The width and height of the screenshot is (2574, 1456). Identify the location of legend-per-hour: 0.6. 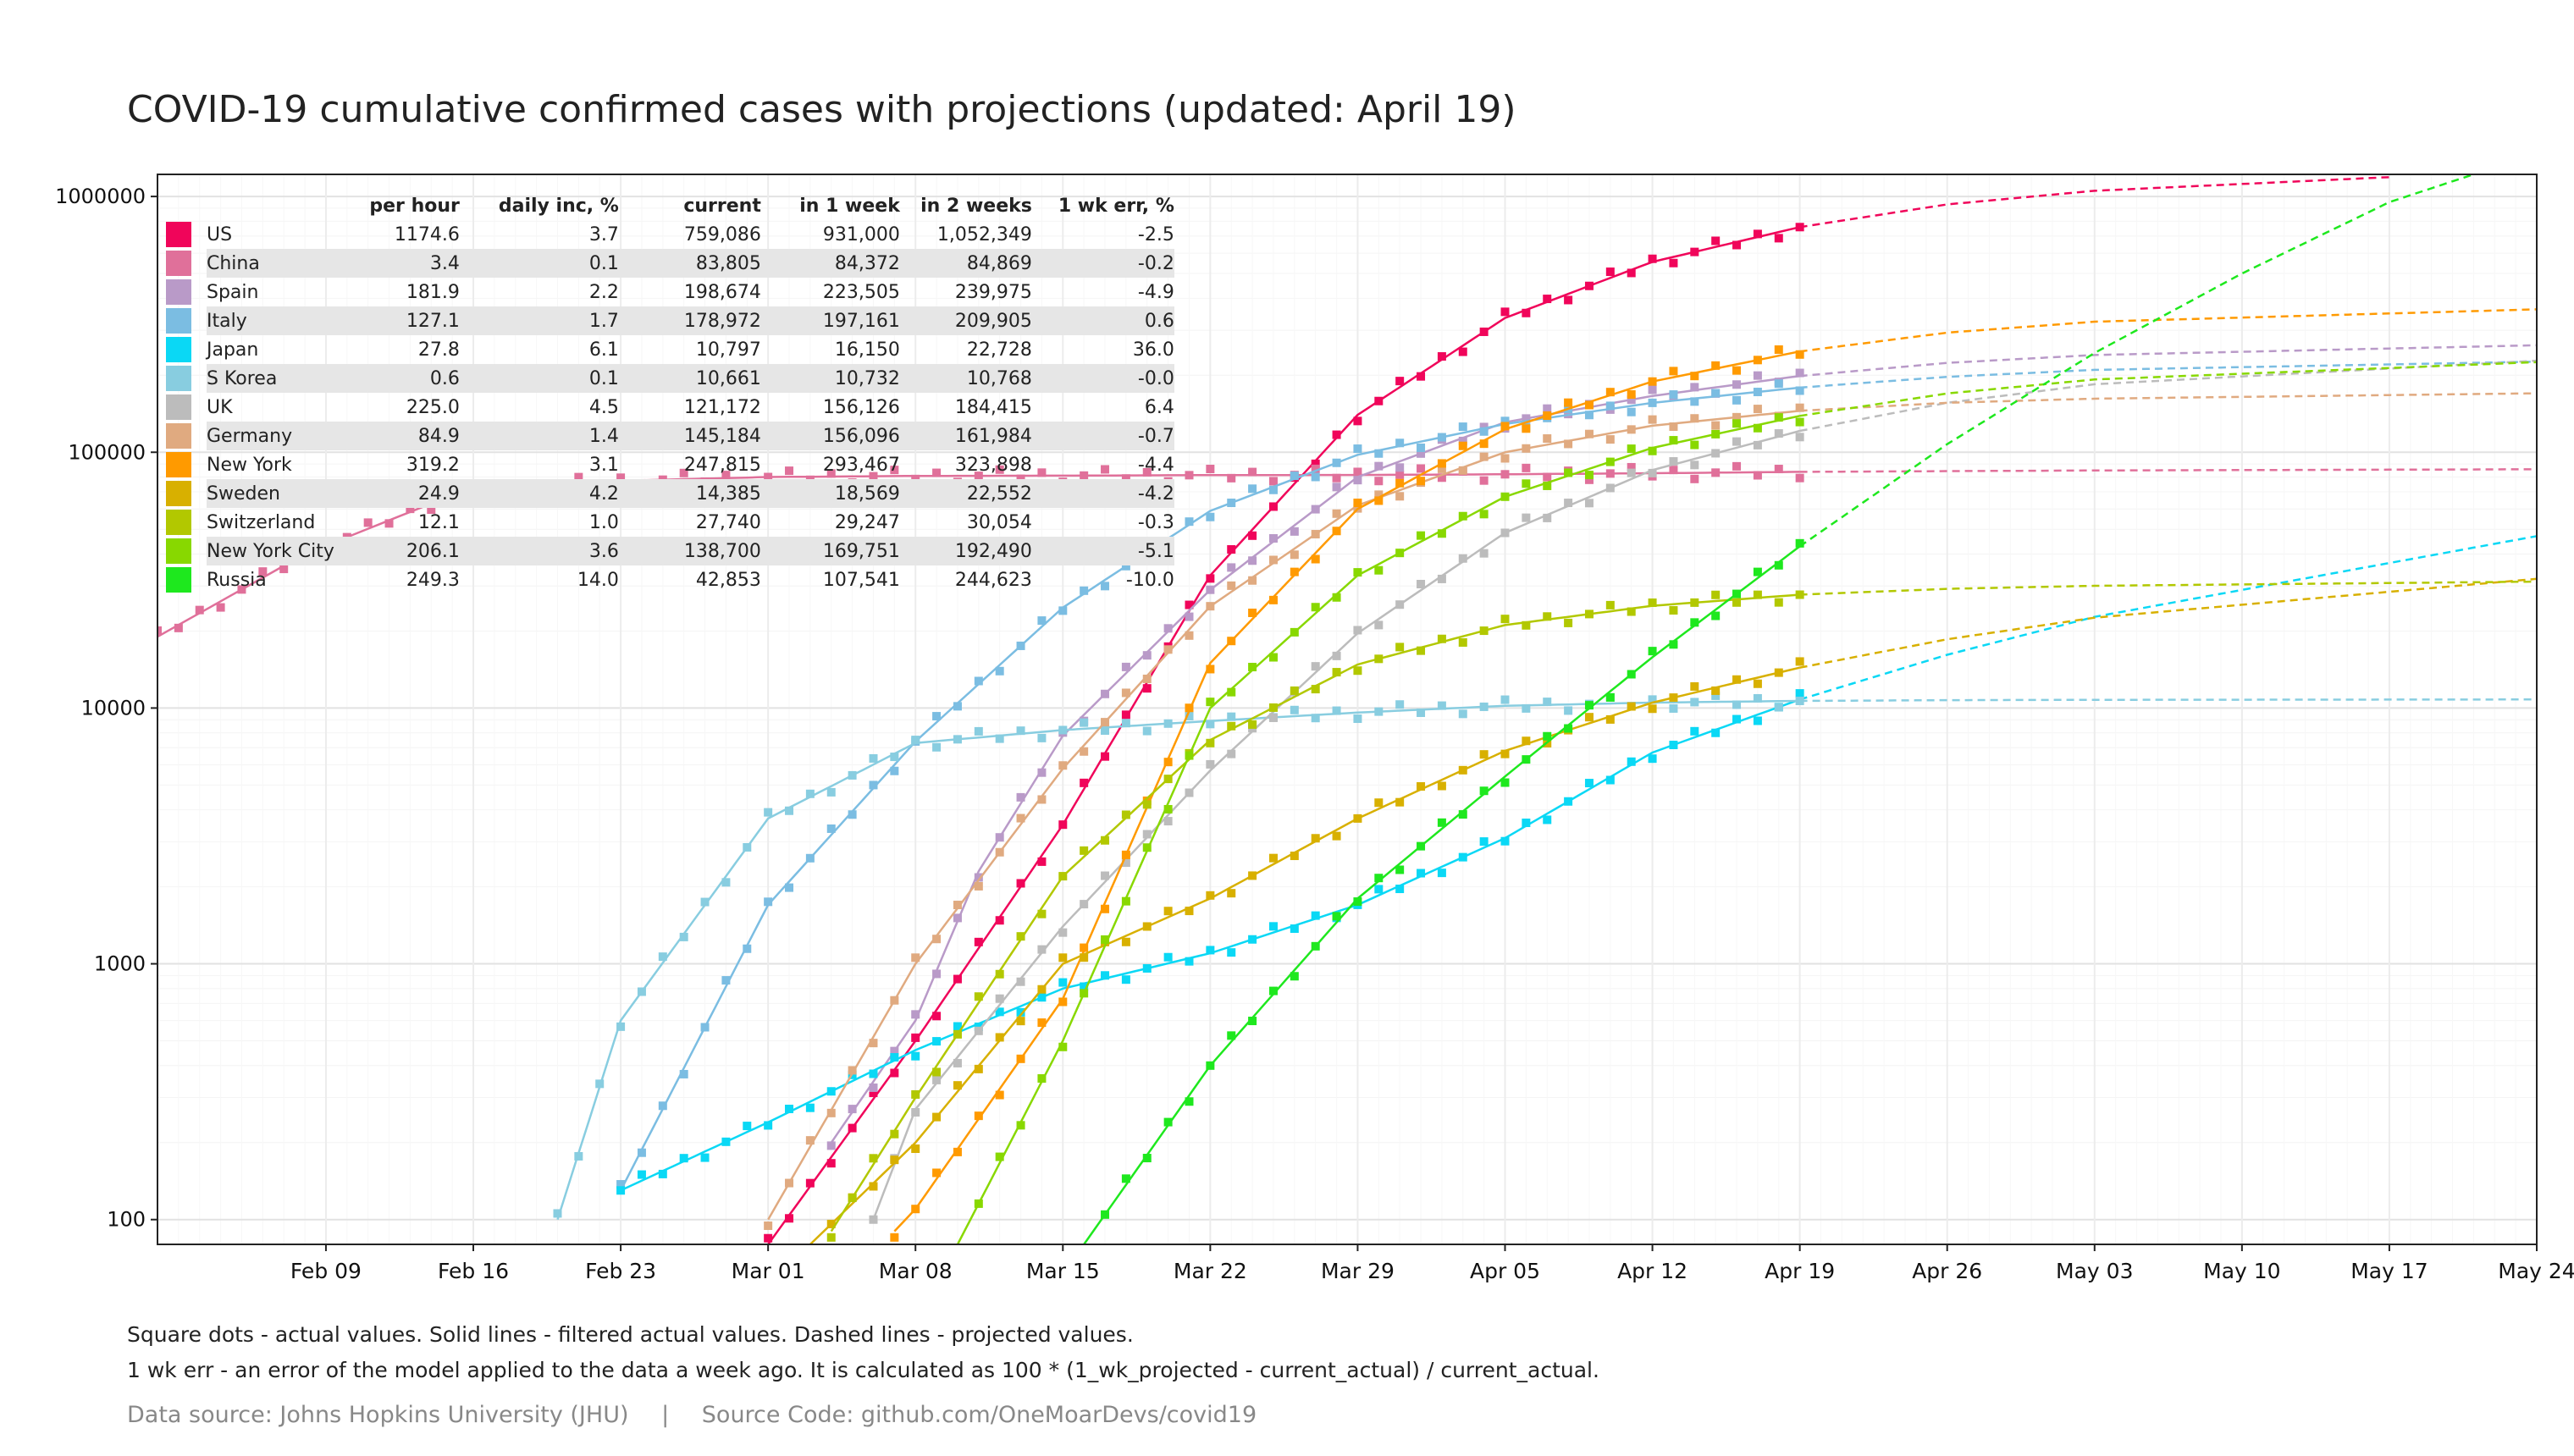
(397, 378).